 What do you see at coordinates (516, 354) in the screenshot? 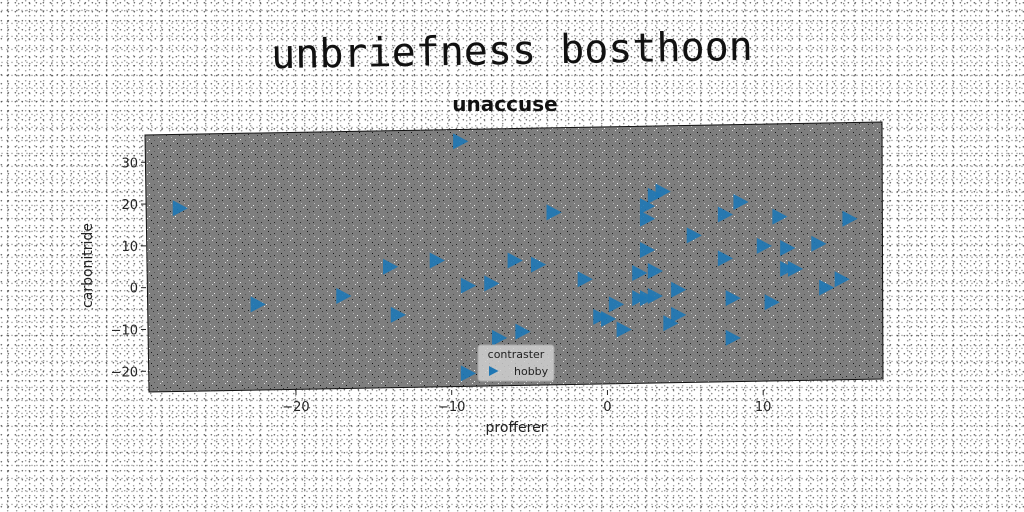
I see `legend-title: contraster` at bounding box center [516, 354].